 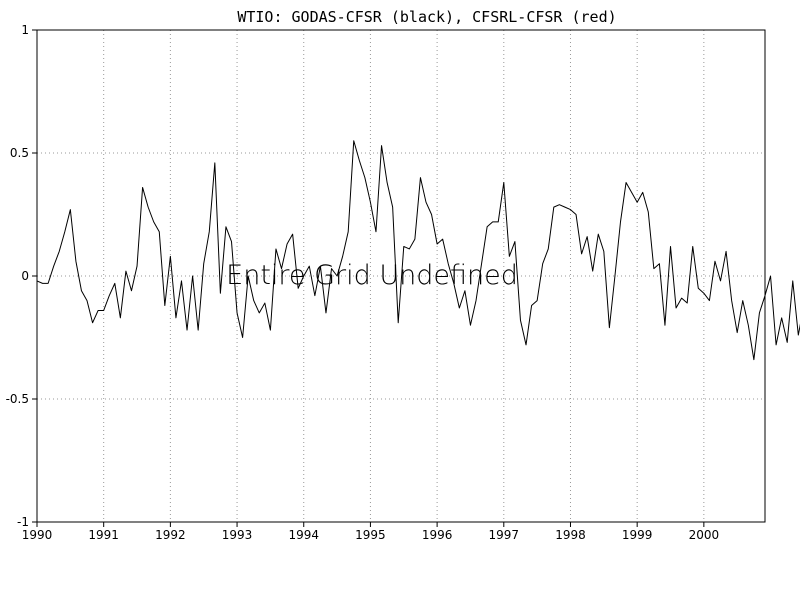 What do you see at coordinates (437, 535) in the screenshot?
I see `x-tick-label: 1996` at bounding box center [437, 535].